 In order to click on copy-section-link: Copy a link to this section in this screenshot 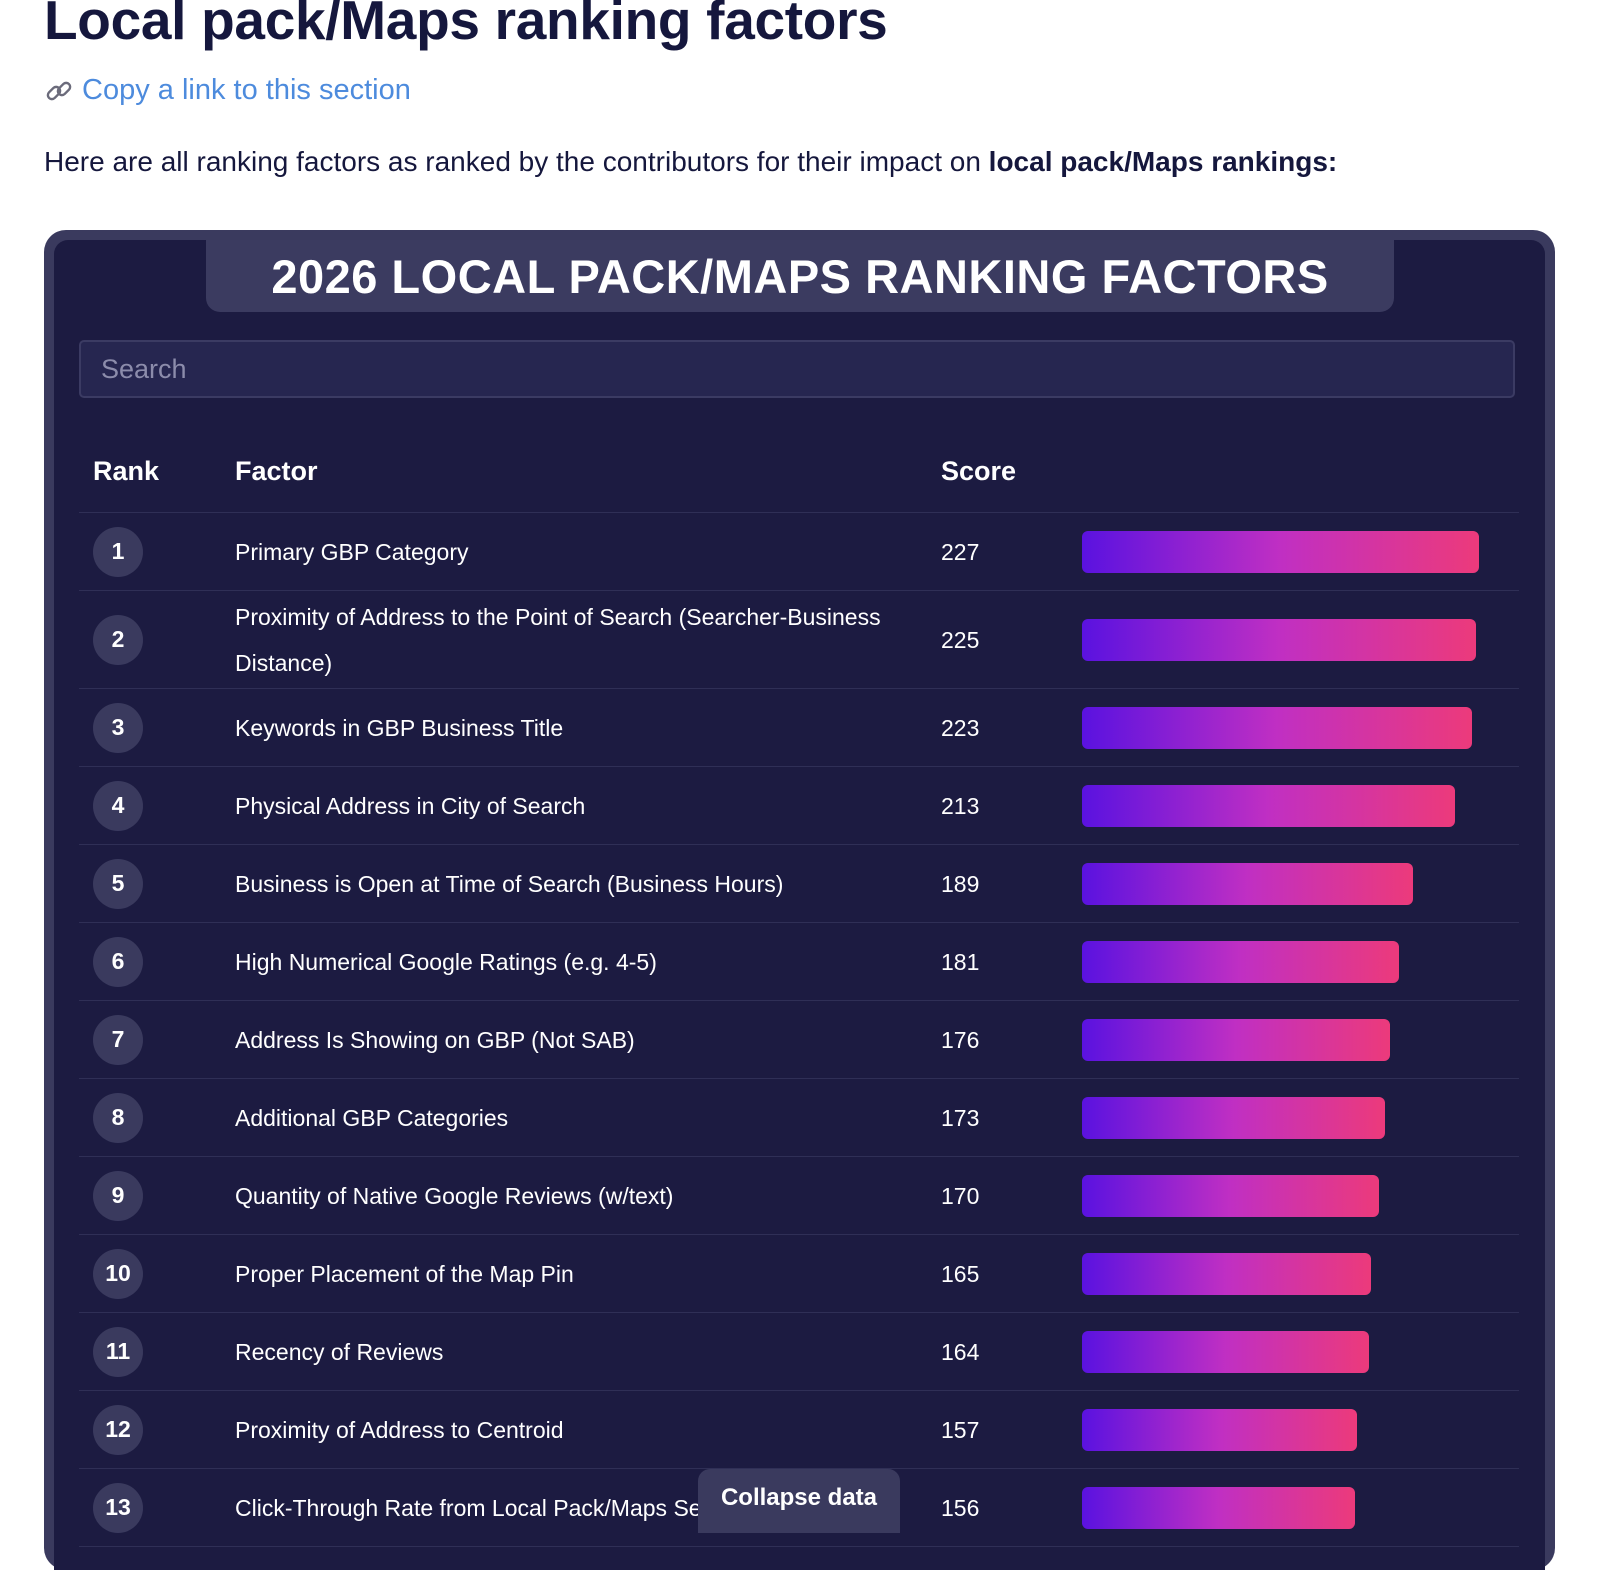, I will do `click(227, 90)`.